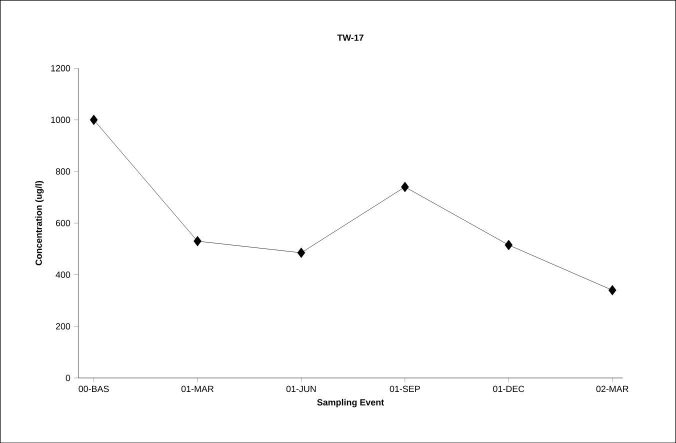 This screenshot has height=443, width=676. What do you see at coordinates (93, 389) in the screenshot?
I see `x-tick-label: 00-BAS` at bounding box center [93, 389].